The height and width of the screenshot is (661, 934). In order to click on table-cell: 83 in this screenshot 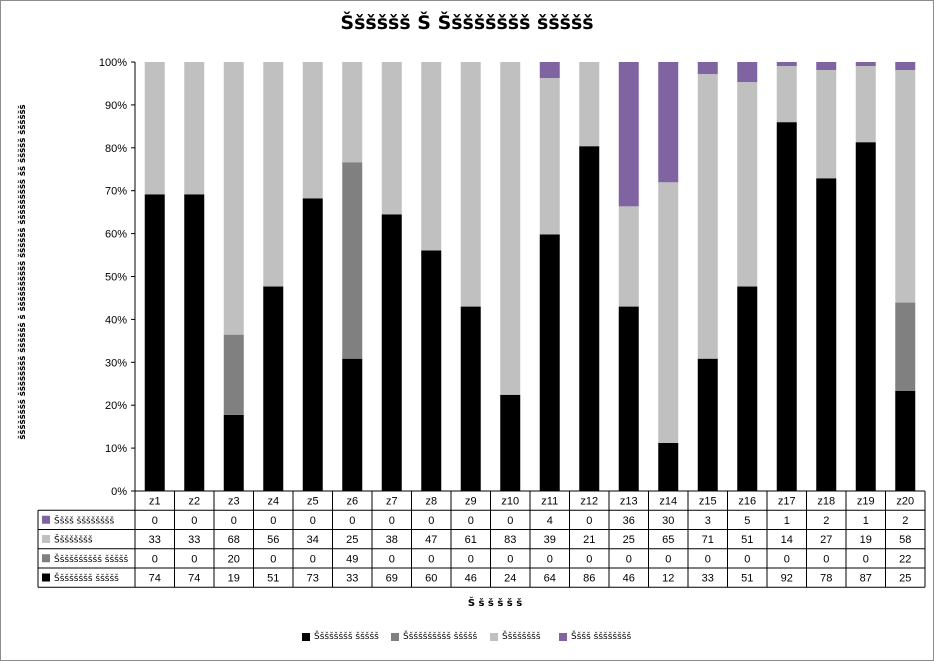, I will do `click(510, 540)`.